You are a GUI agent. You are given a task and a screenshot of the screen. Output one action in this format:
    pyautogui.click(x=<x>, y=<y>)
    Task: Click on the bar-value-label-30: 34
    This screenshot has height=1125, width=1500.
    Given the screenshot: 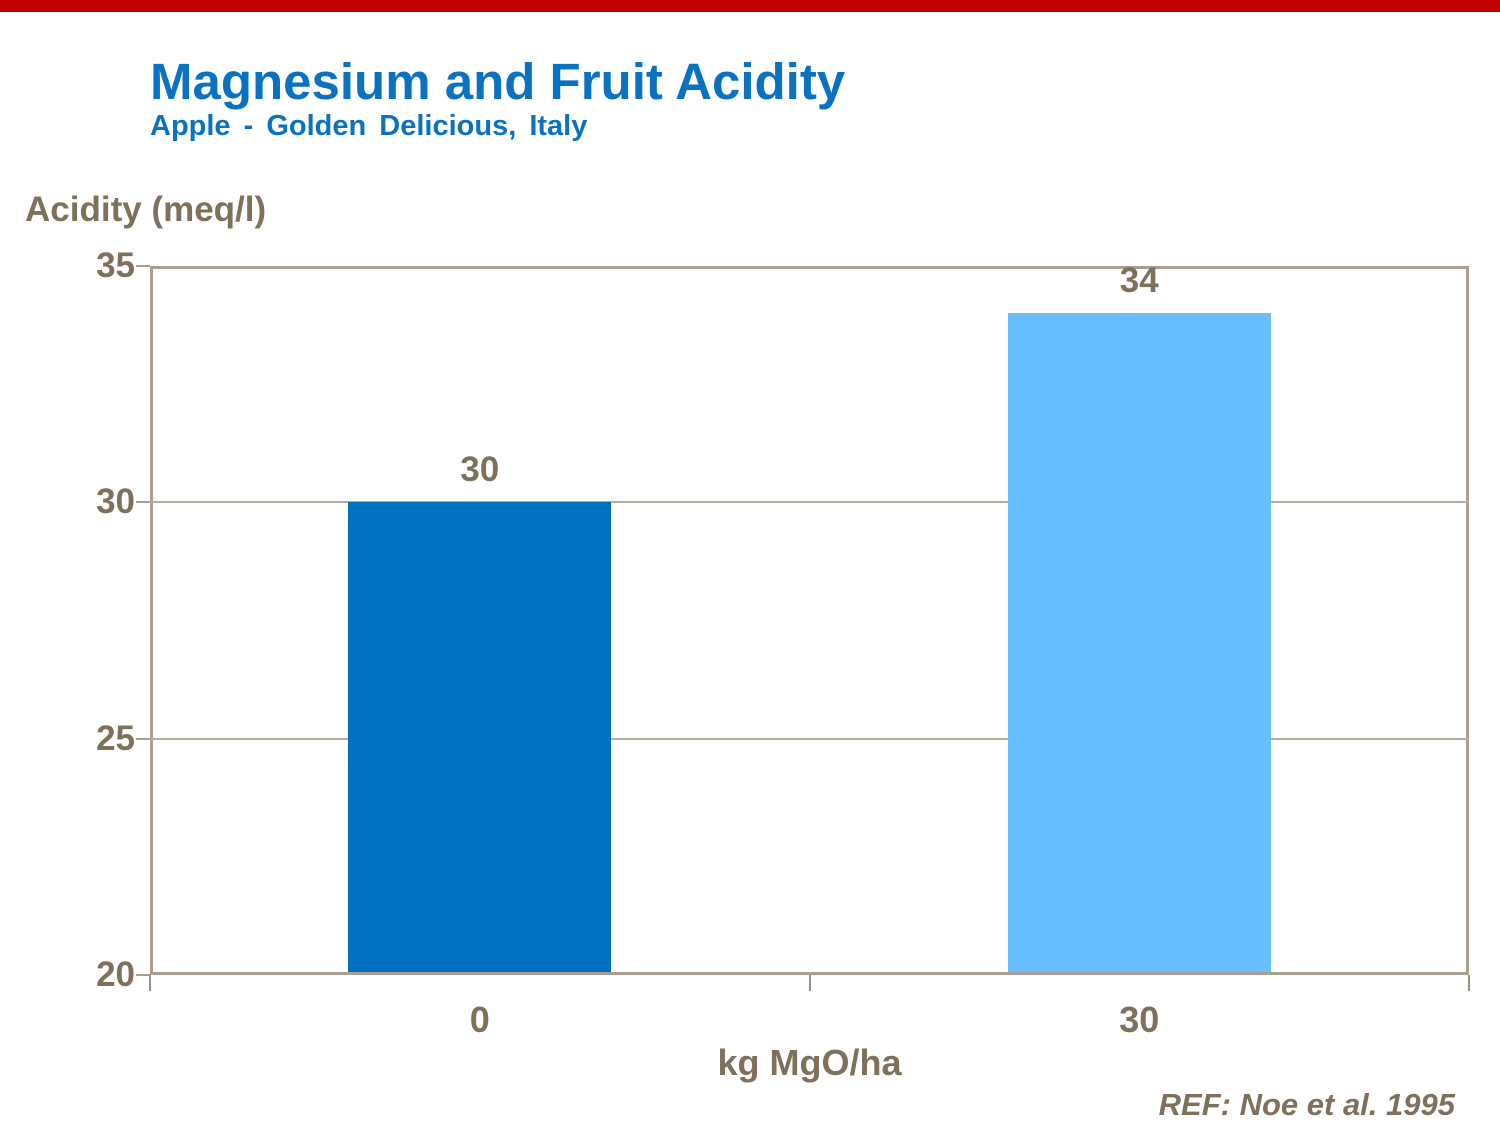 What is the action you would take?
    pyautogui.click(x=1139, y=281)
    